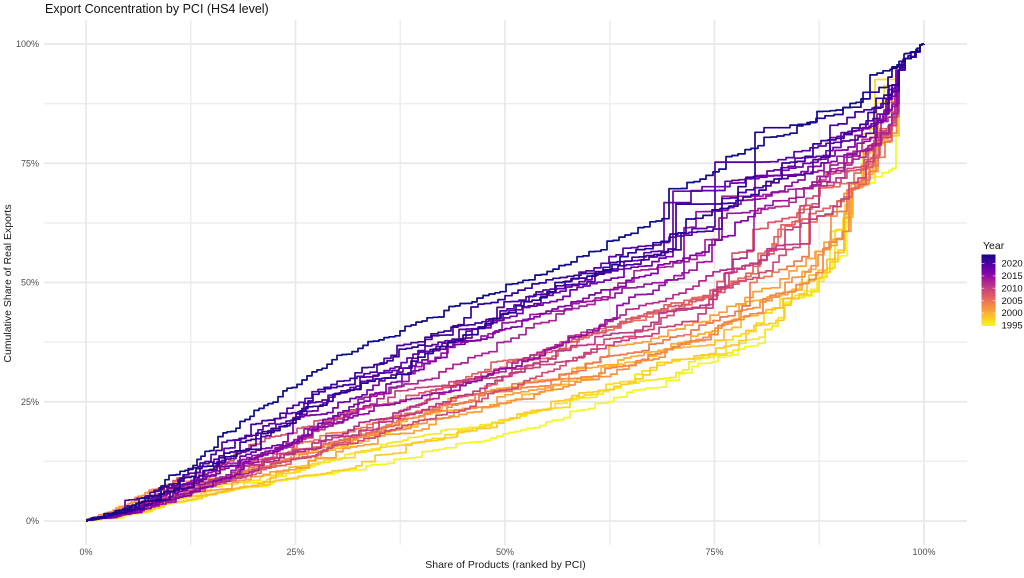  What do you see at coordinates (1012, 264) in the screenshot?
I see `svg-text: 2020` at bounding box center [1012, 264].